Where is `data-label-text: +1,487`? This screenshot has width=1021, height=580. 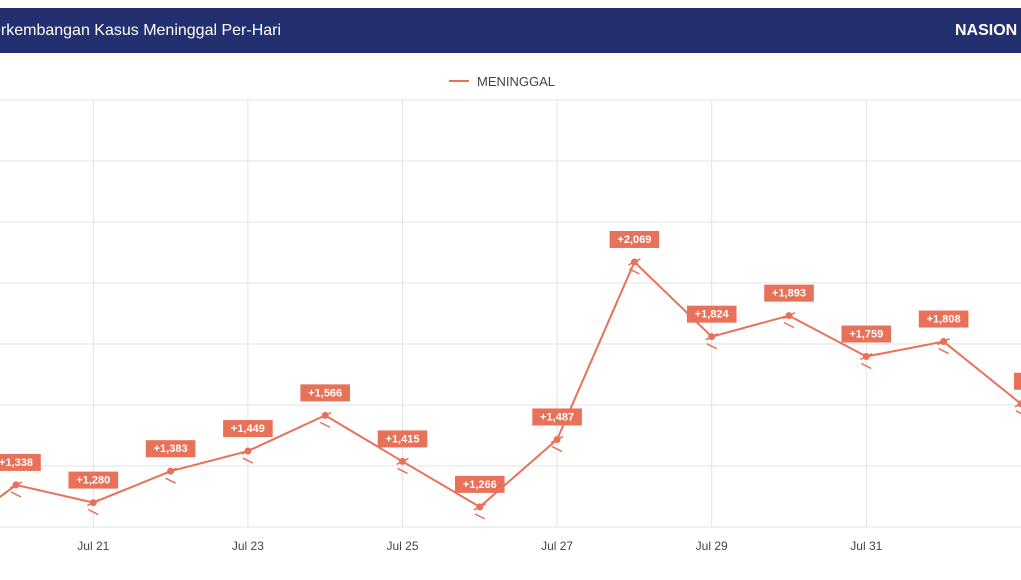
data-label-text: +1,487 is located at coordinates (557, 417).